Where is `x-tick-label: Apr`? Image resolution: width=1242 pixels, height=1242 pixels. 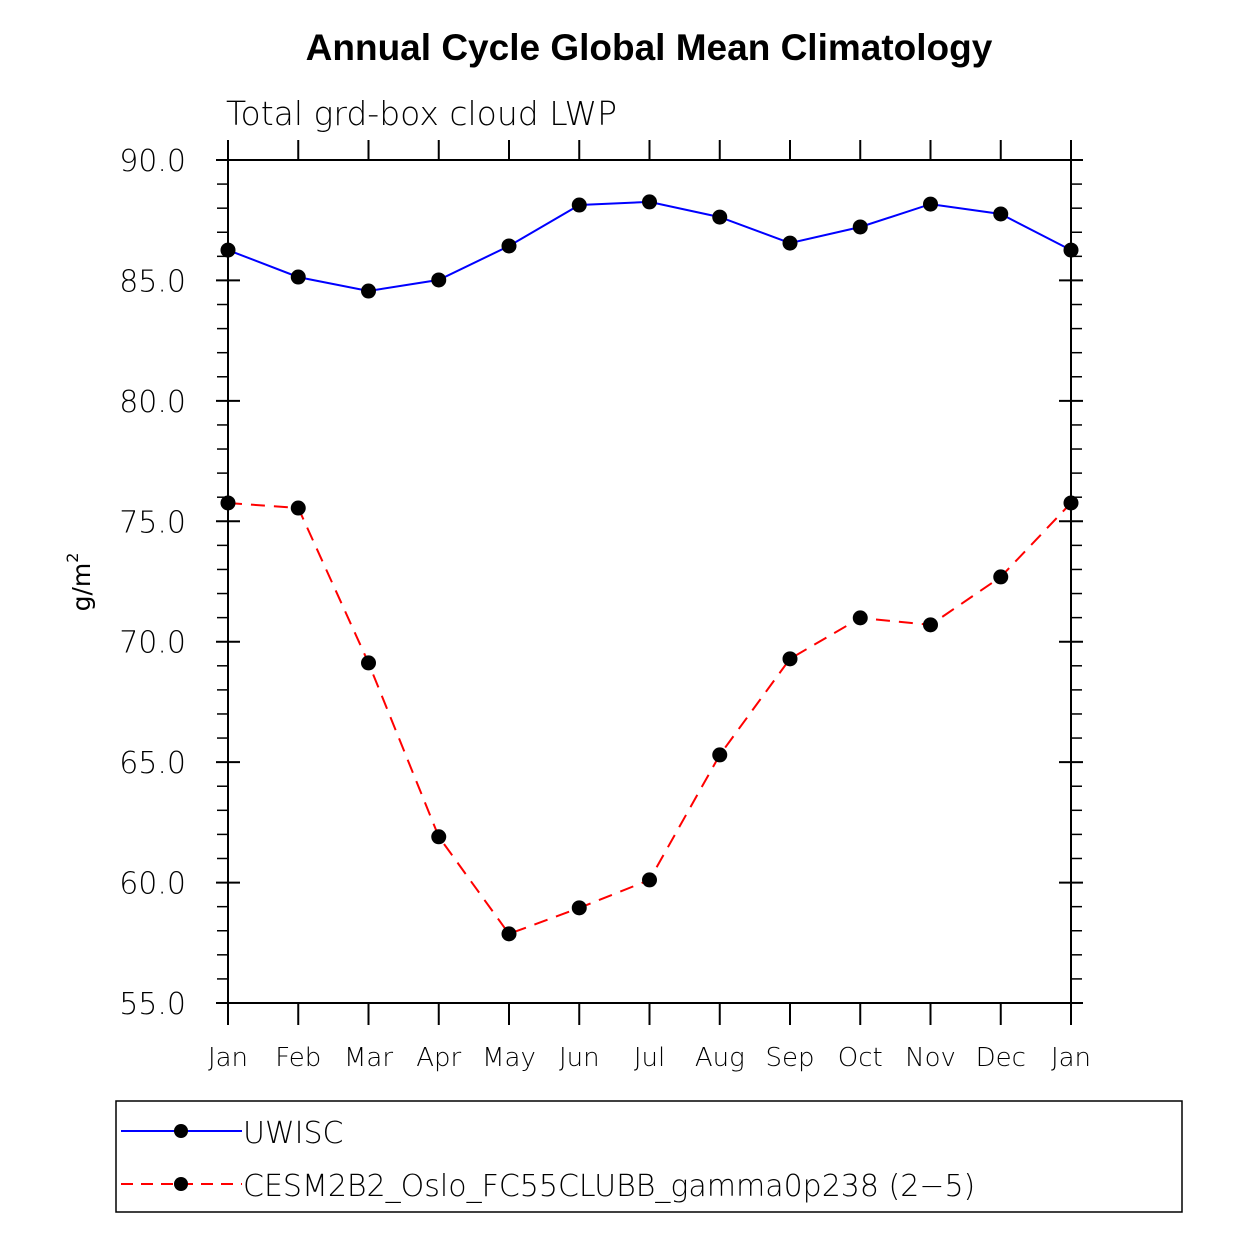 x-tick-label: Apr is located at coordinates (438, 1058).